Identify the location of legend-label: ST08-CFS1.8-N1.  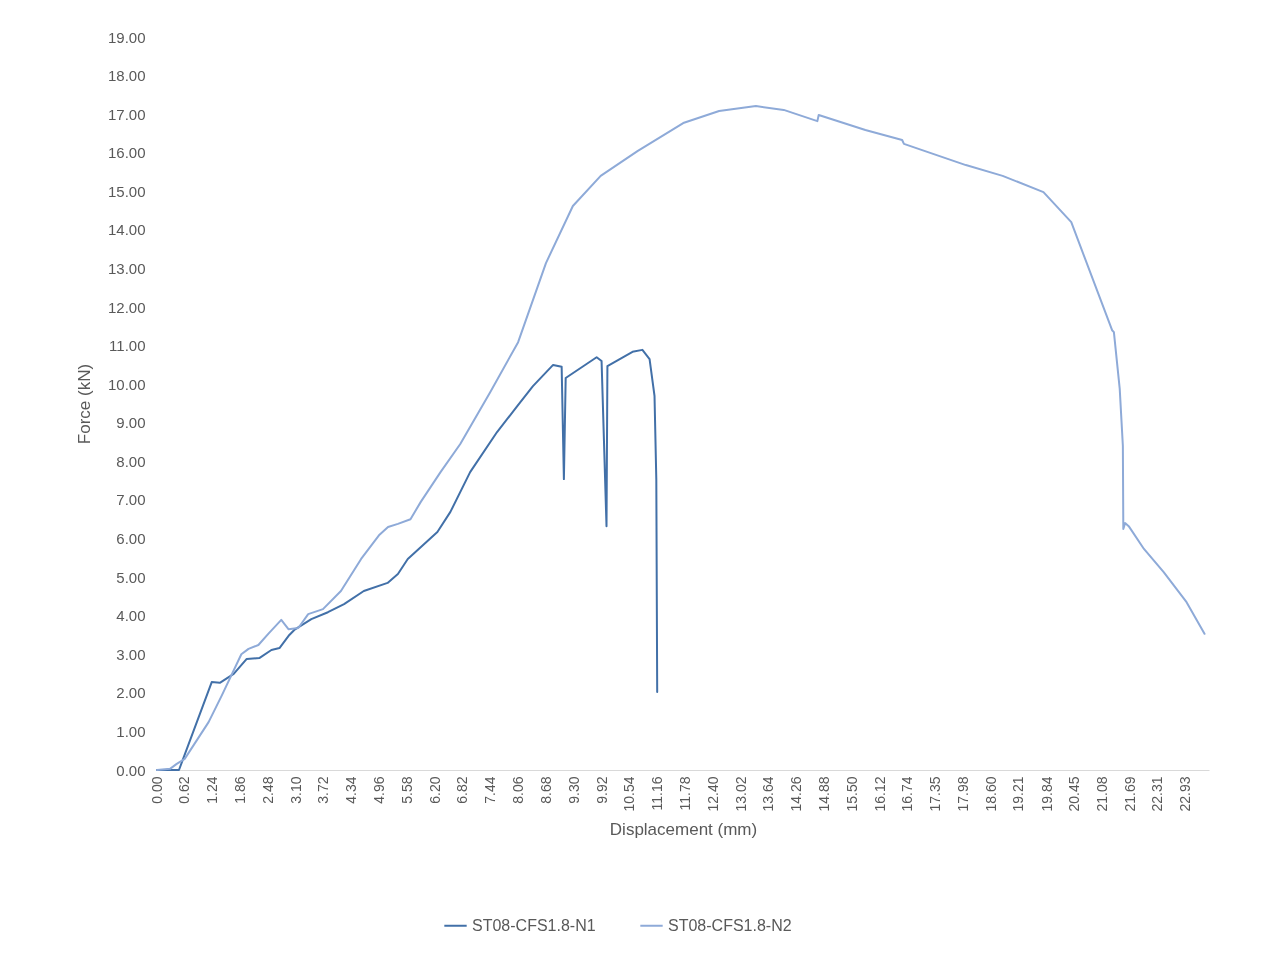
(534, 925).